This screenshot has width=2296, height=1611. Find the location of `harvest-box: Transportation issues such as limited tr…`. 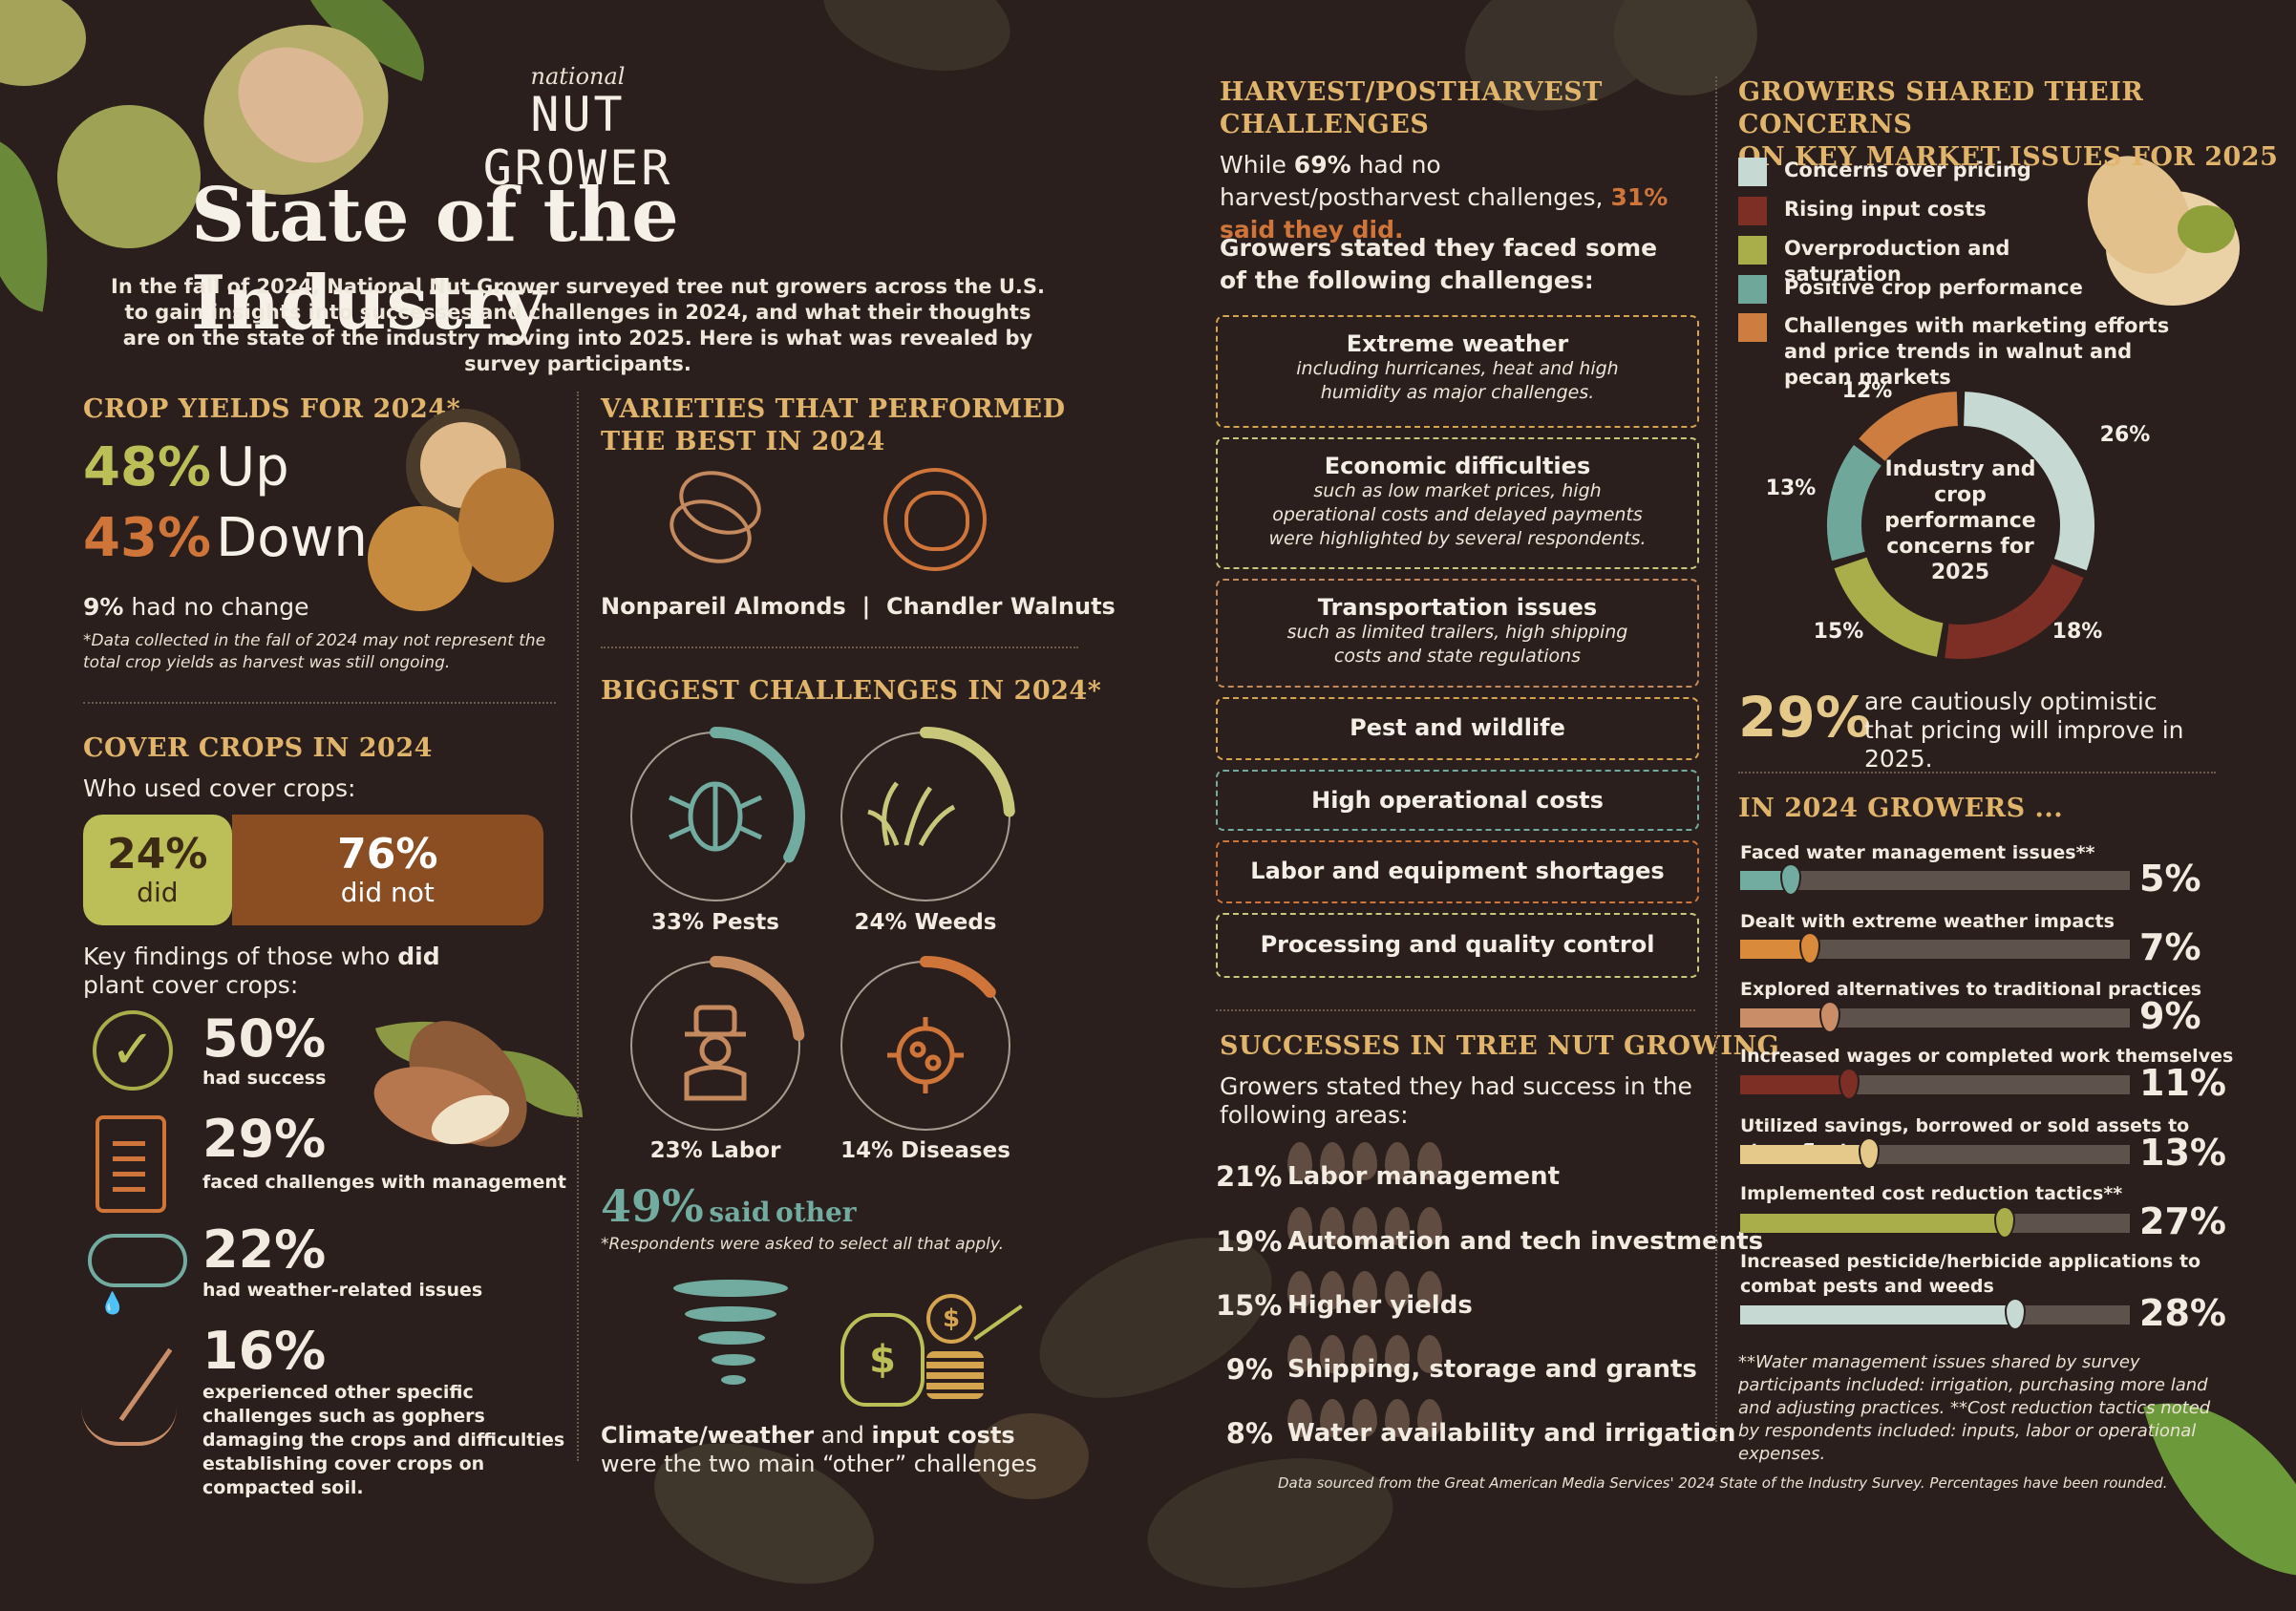

harvest-box: Transportation issues such as limited tr… is located at coordinates (1457, 633).